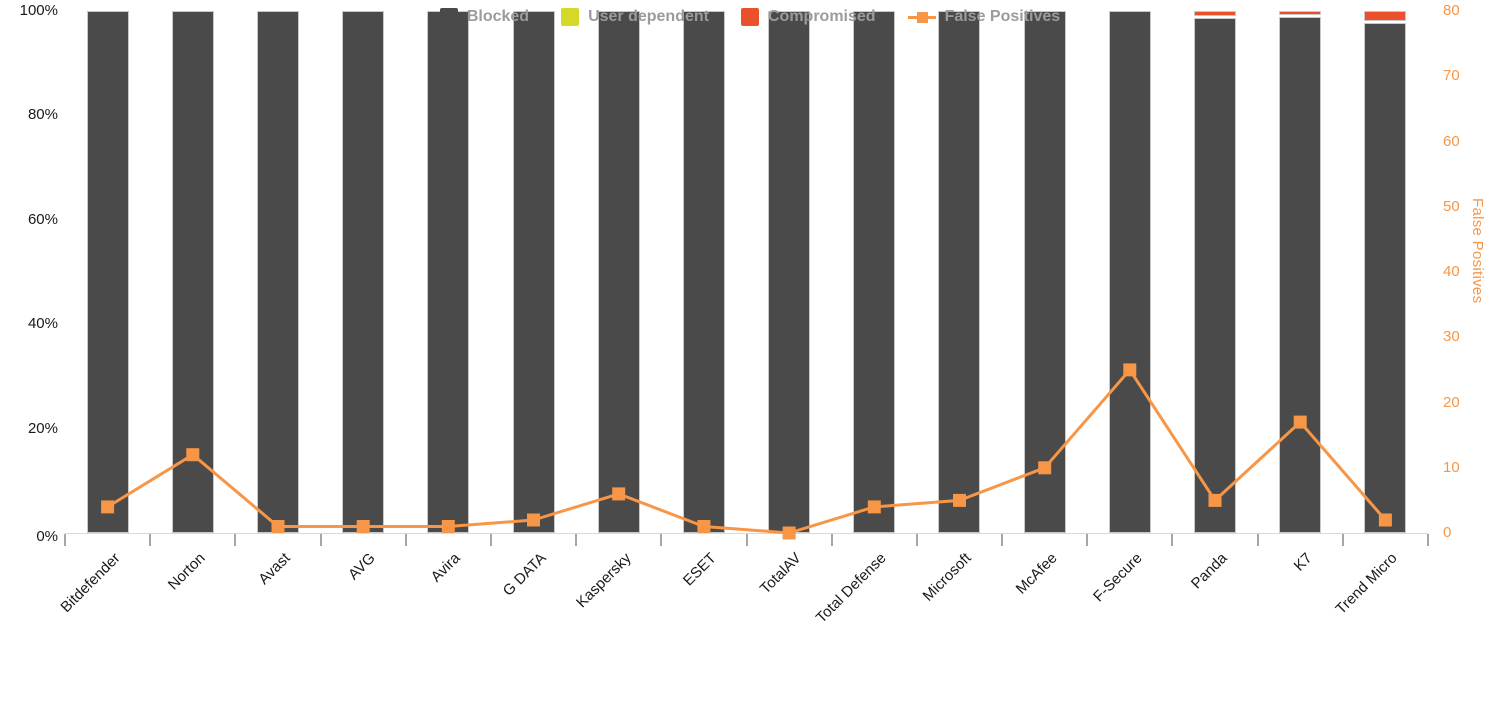  Describe the element at coordinates (42, 428) in the screenshot. I see `left-axis-tick-label: 20%` at that location.